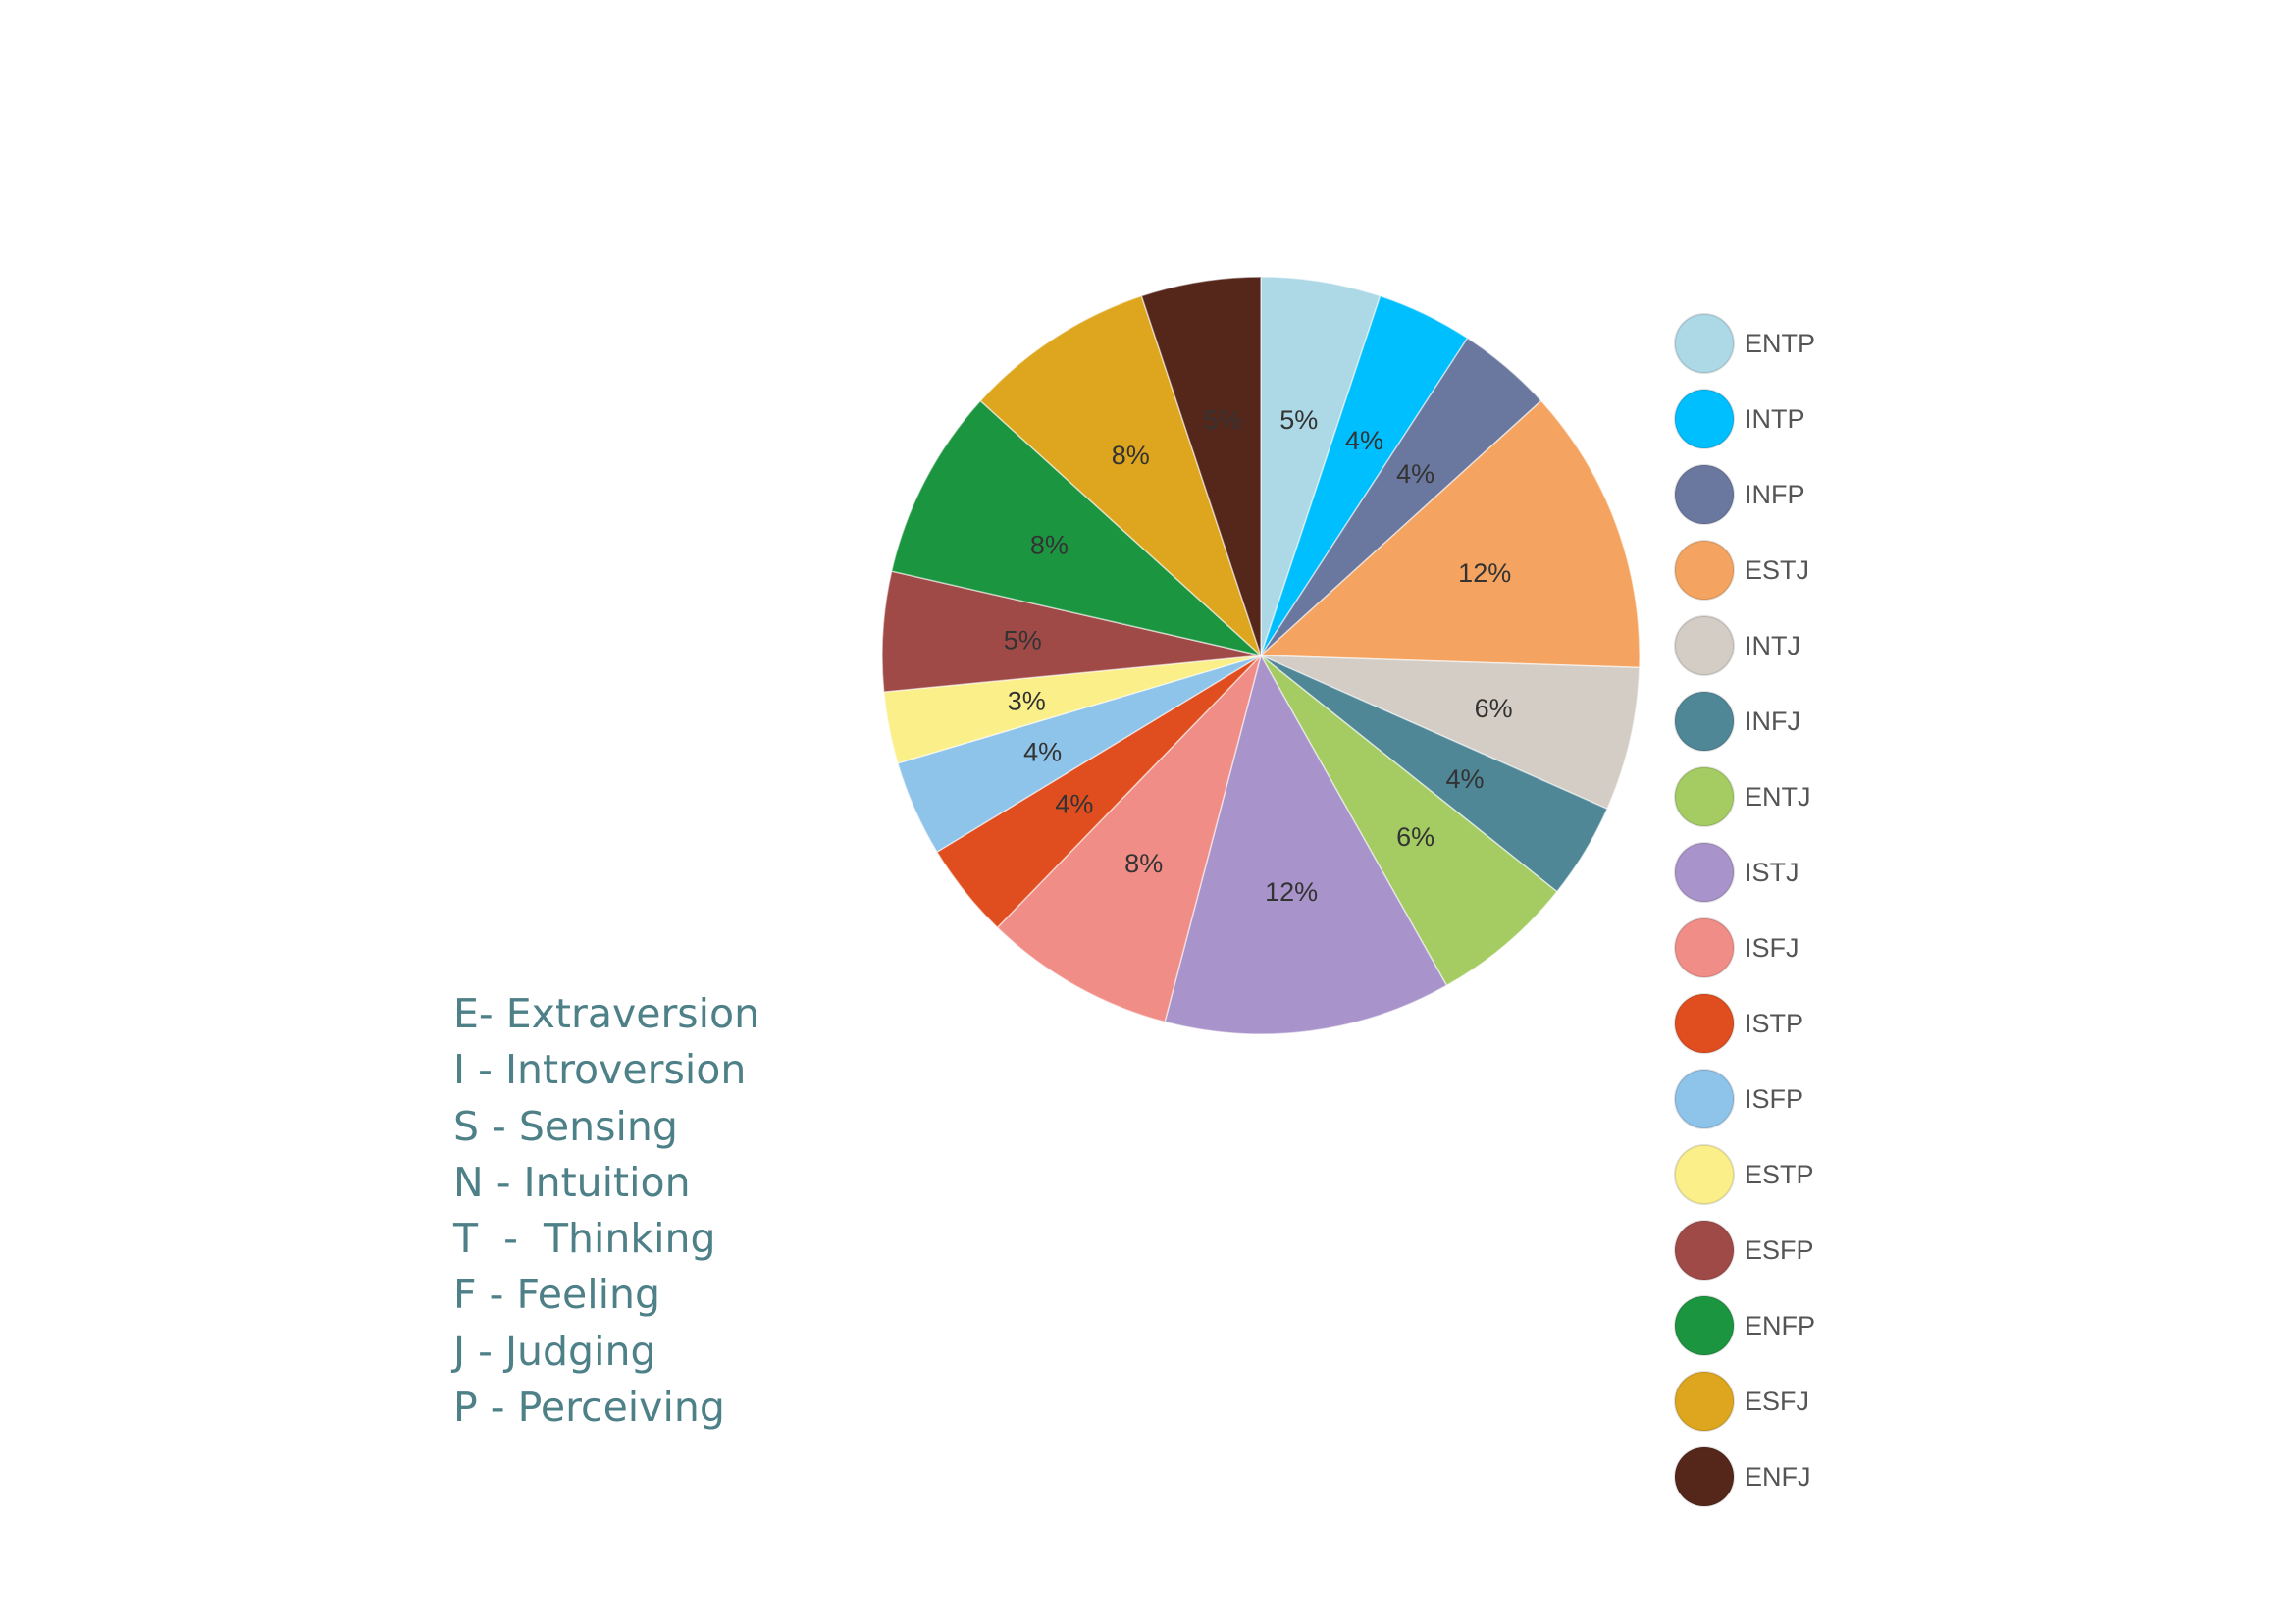  What do you see at coordinates (572, 1182) in the screenshot?
I see `key-item: N - Intuition` at bounding box center [572, 1182].